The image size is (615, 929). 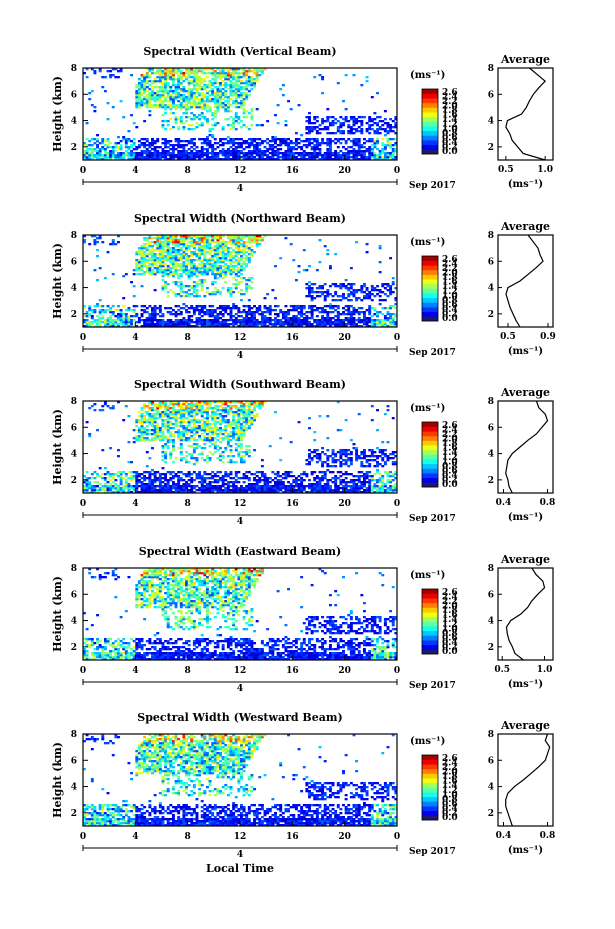 I want to click on profile-y-tick-label: 4, so click(x=491, y=122).